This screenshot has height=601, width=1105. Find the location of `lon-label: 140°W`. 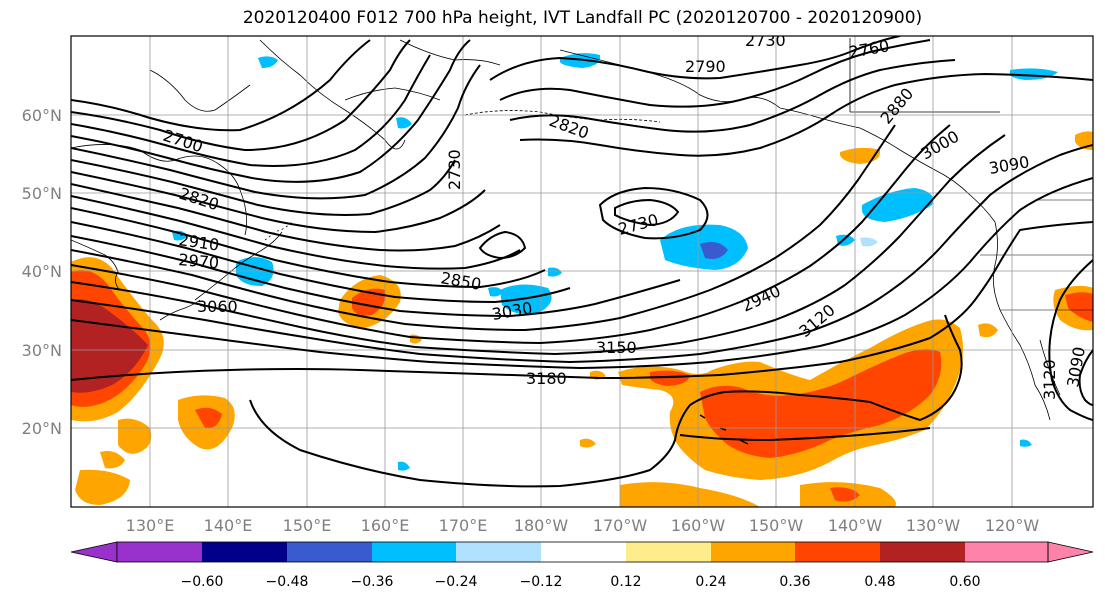

lon-label: 140°W is located at coordinates (855, 525).